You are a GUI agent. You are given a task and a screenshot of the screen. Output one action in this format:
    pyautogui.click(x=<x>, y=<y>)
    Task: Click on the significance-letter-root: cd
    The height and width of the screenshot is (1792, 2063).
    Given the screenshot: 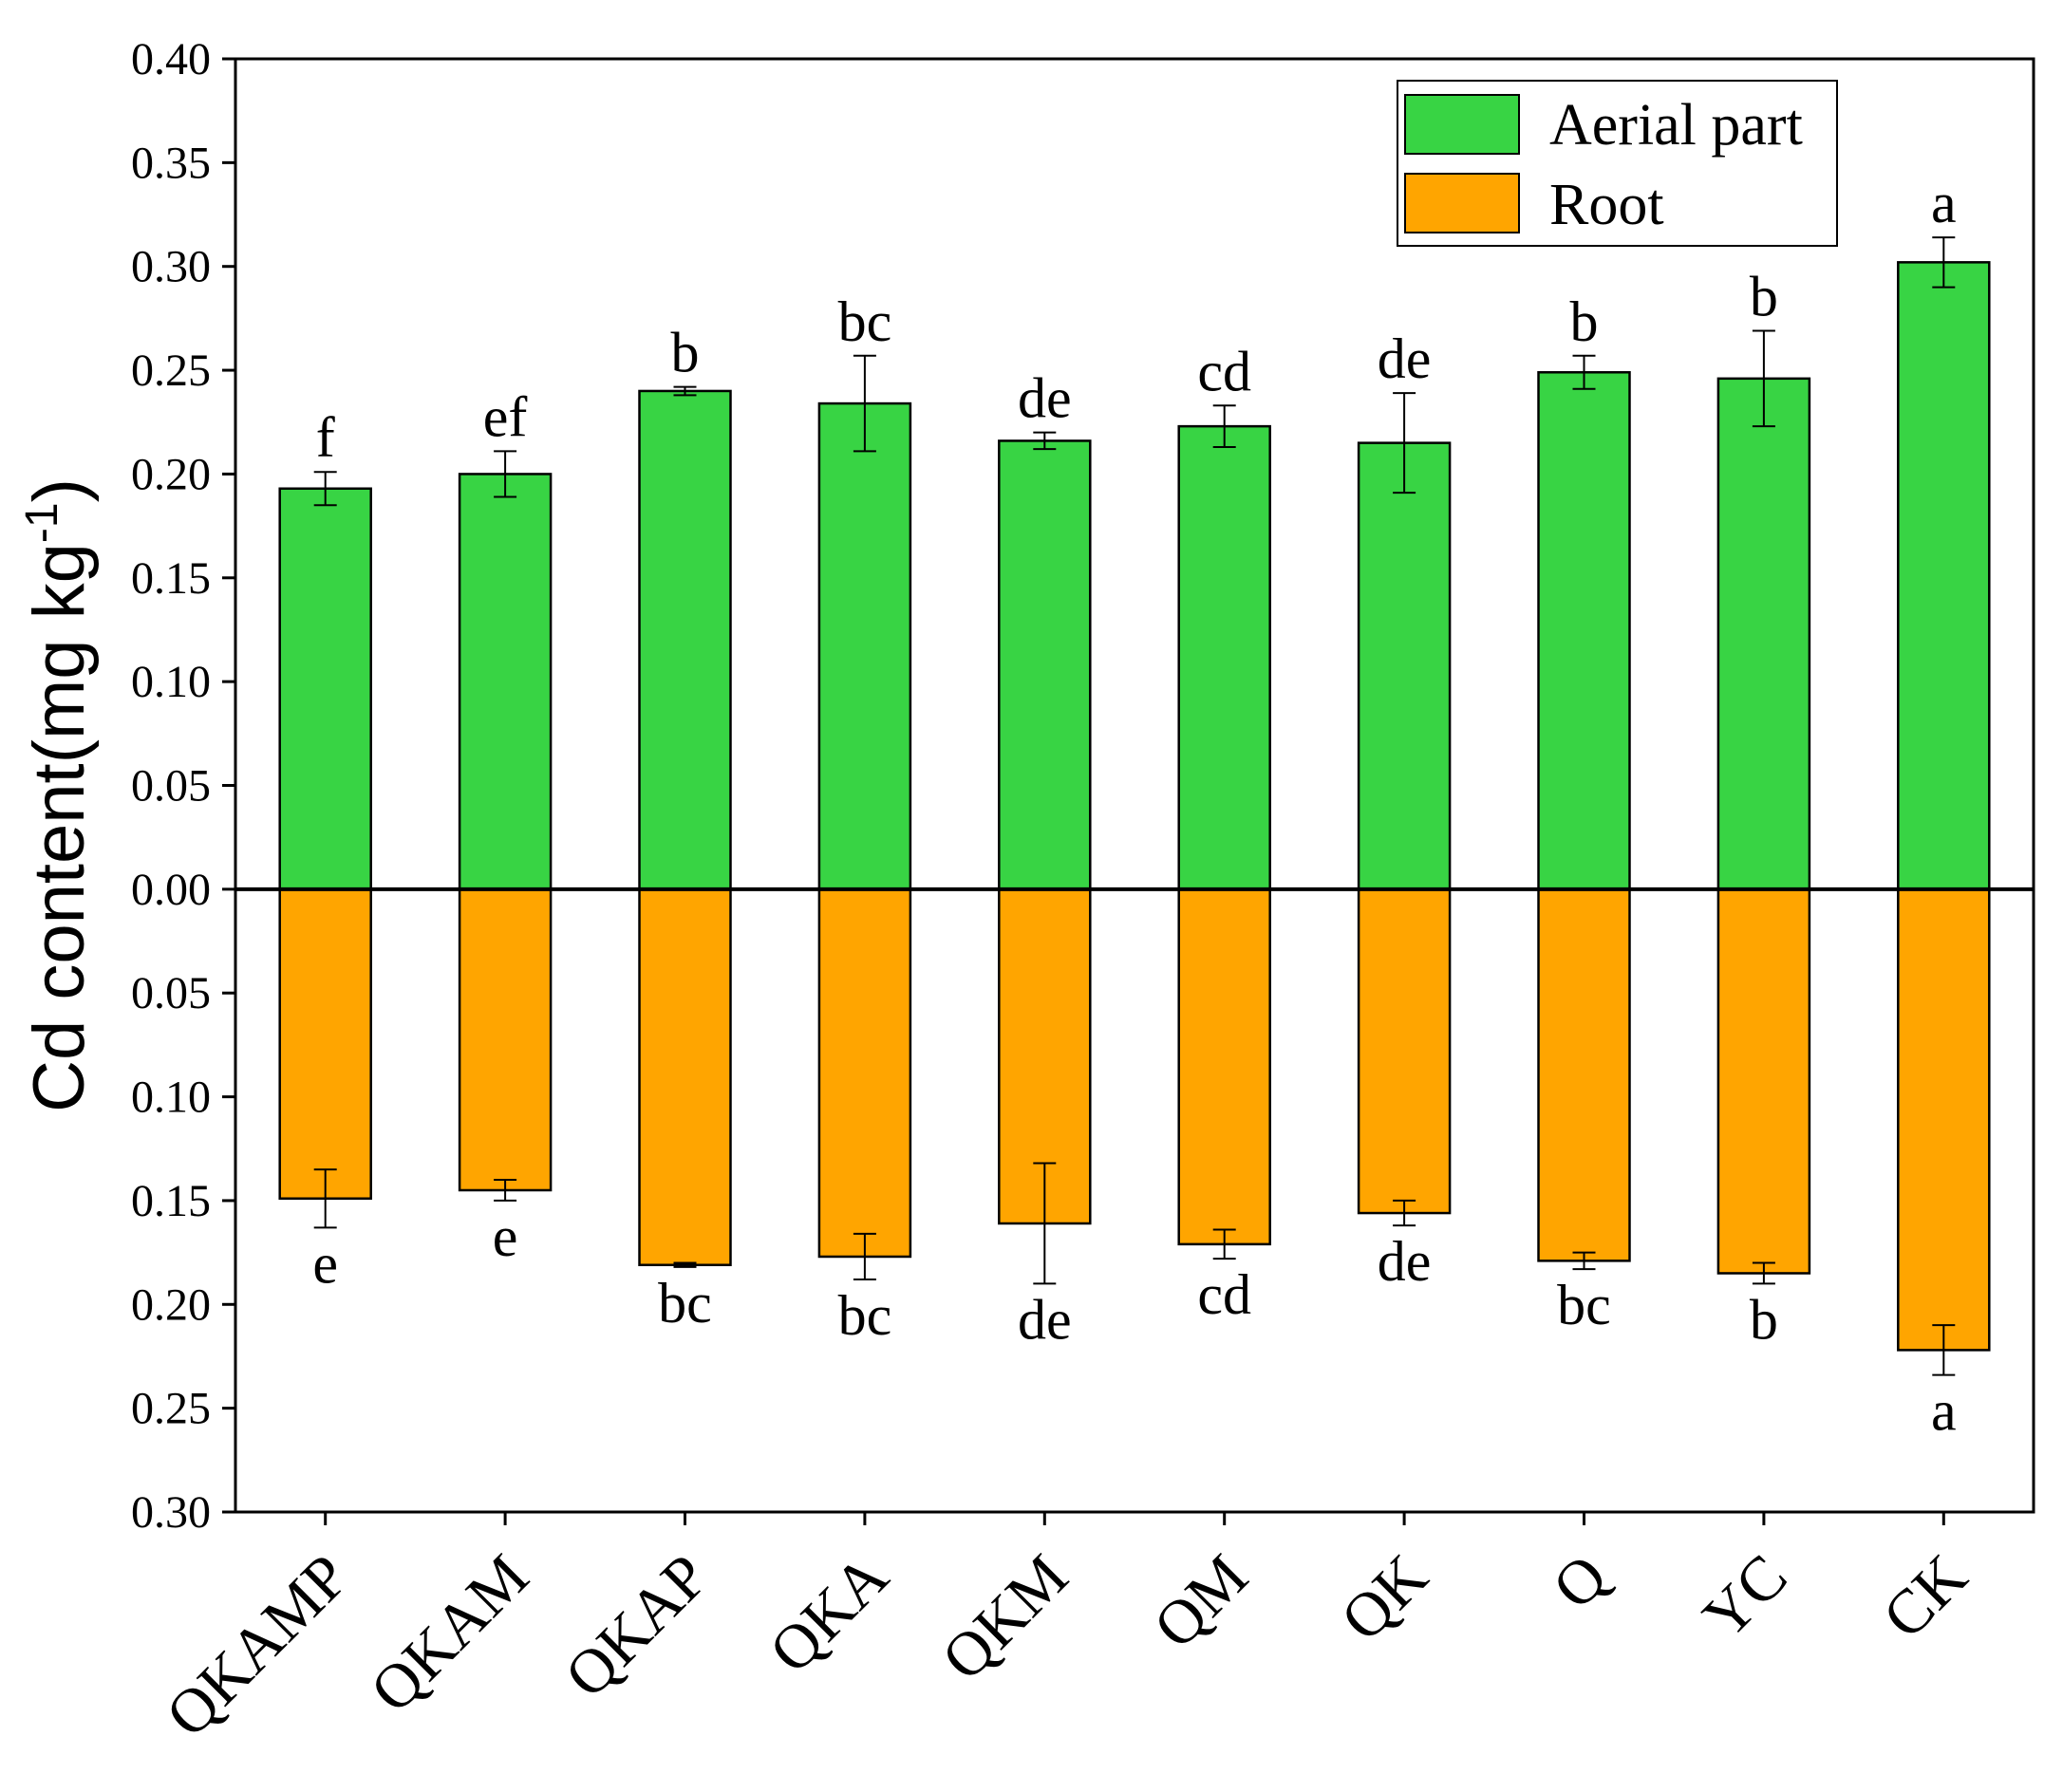 What is the action you would take?
    pyautogui.click(x=1224, y=1294)
    